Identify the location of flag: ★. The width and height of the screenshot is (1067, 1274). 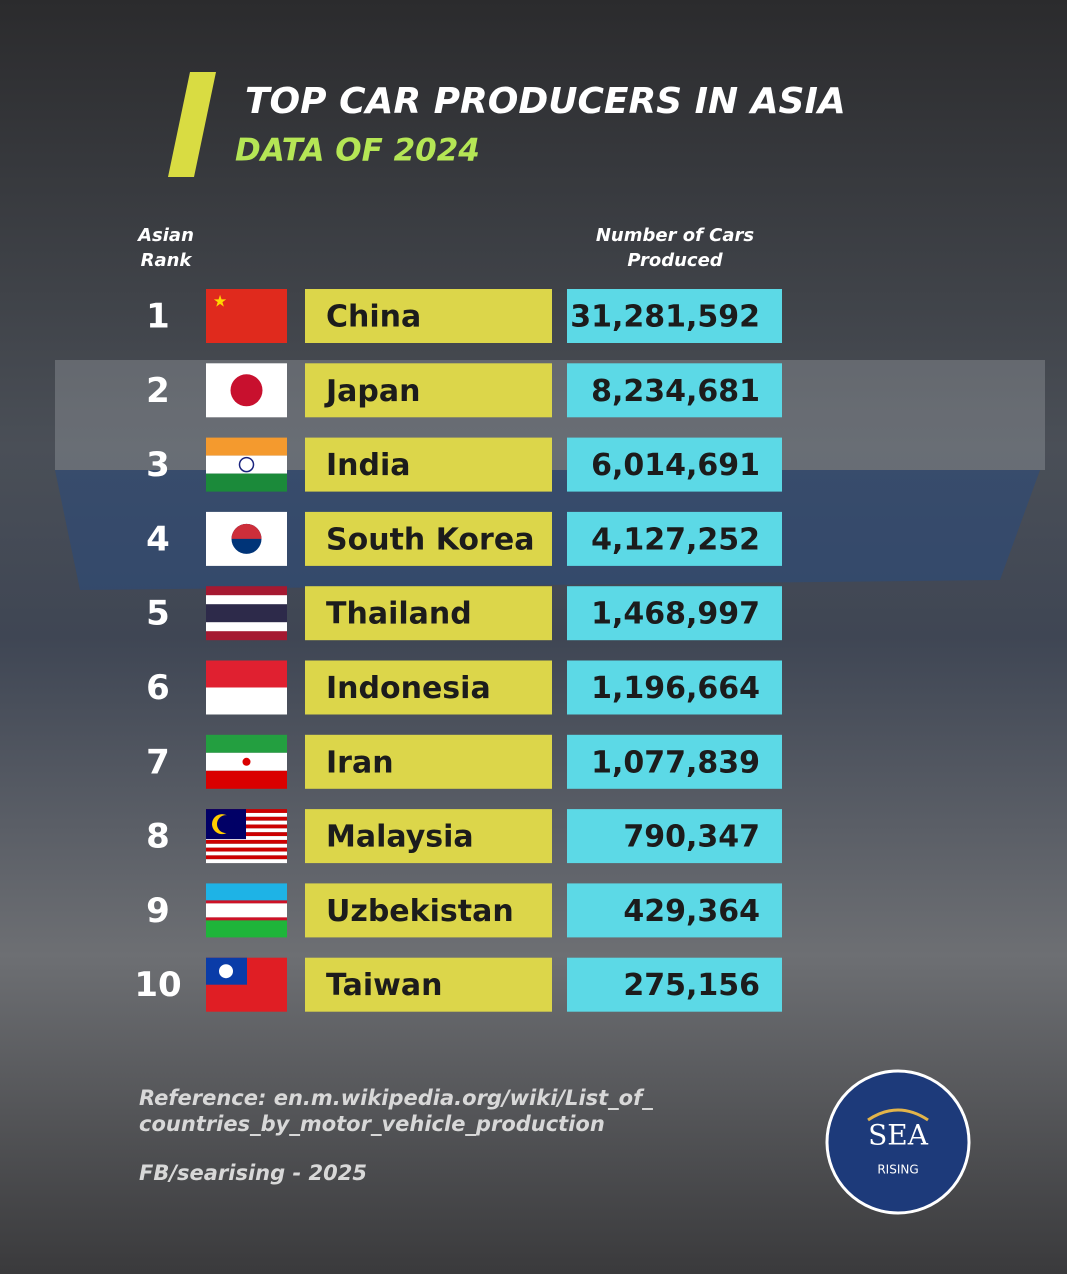
(246, 316).